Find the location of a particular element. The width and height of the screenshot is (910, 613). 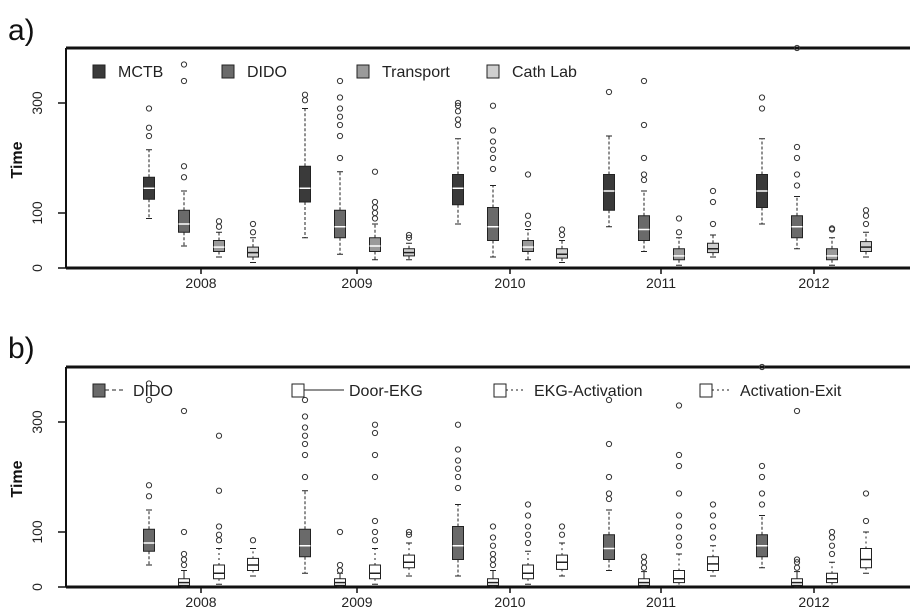

box-mctb-2012 is located at coordinates (762, 159).